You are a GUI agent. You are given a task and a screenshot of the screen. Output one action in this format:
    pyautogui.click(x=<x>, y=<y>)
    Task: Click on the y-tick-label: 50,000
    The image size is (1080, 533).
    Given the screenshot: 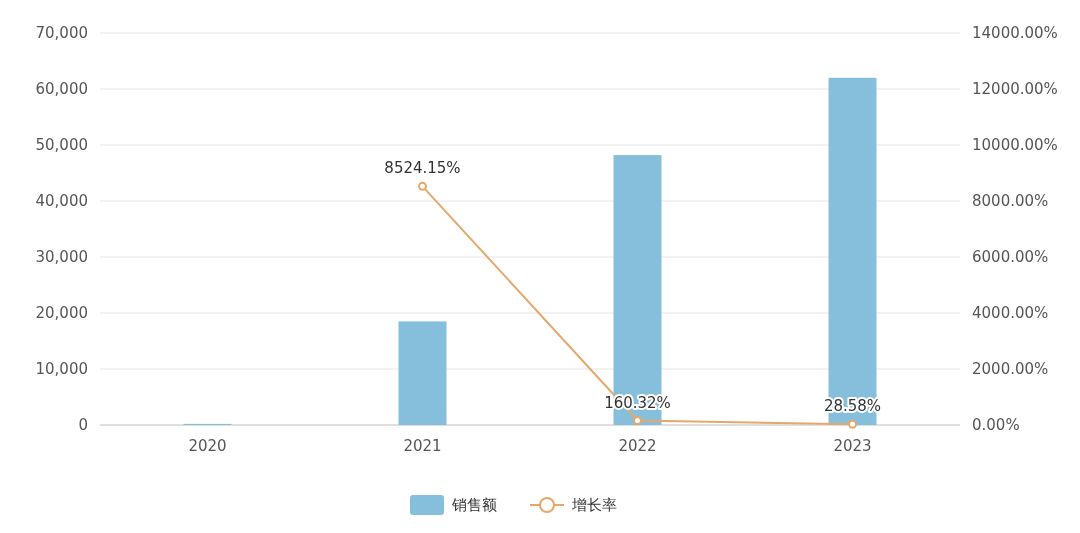 What is the action you would take?
    pyautogui.click(x=61, y=145)
    